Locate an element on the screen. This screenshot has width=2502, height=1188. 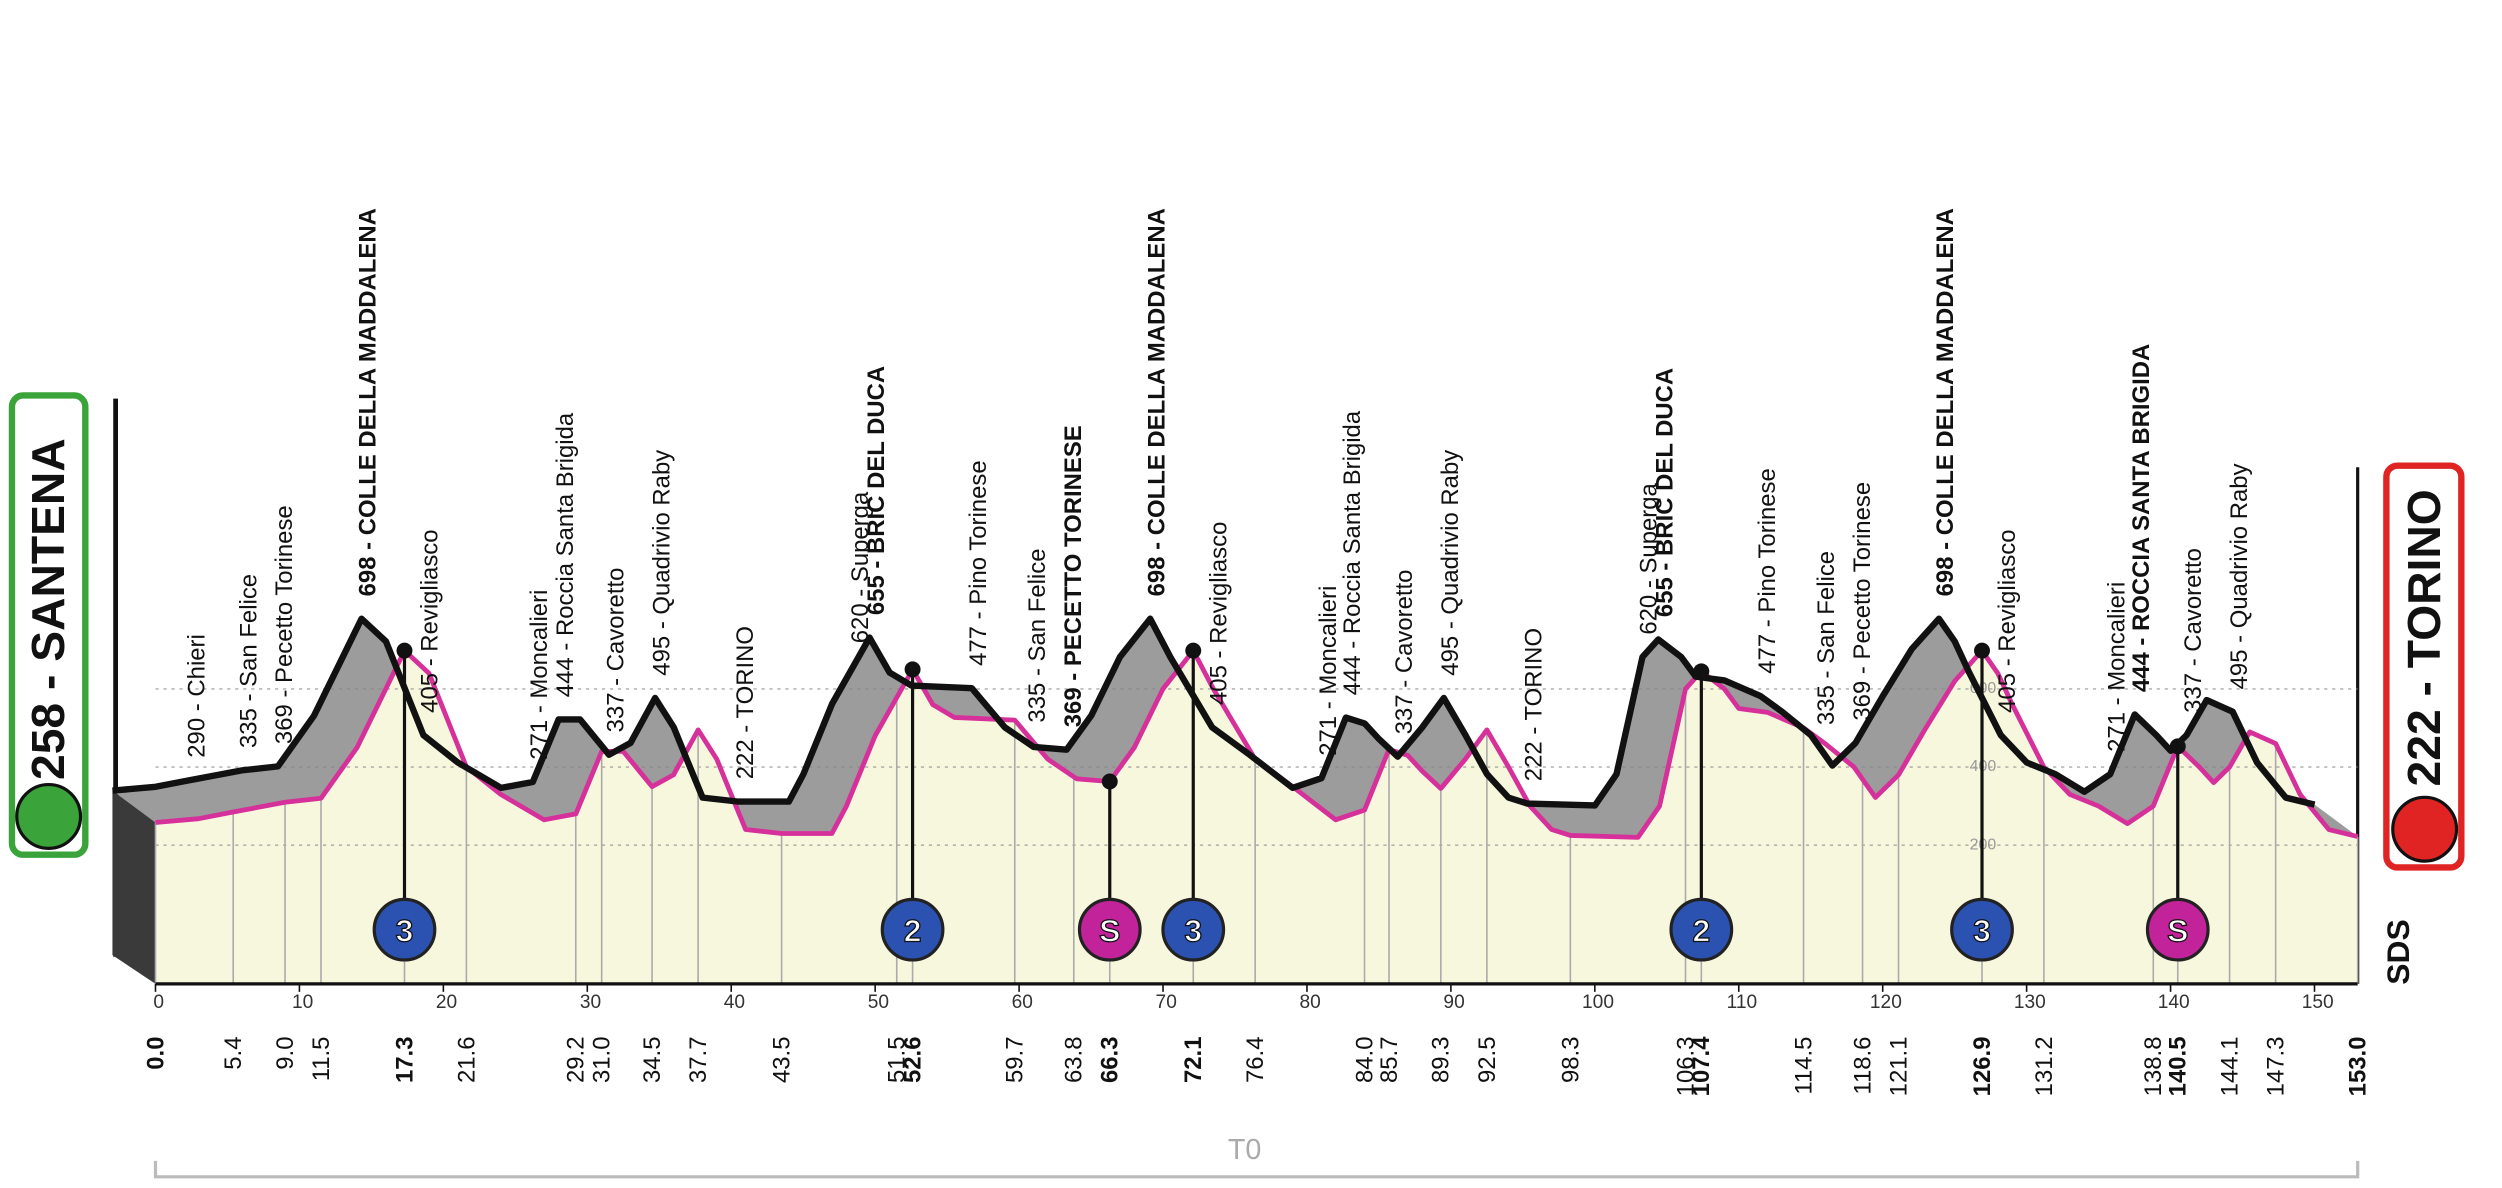
km-label: 5.4 is located at coordinates (233, 1053).